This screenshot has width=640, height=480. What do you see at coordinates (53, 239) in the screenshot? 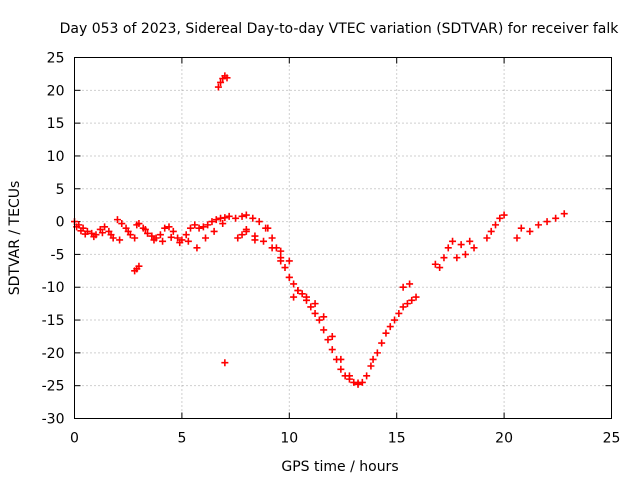
I see `y-tick-labels: 25 20 15 10 5 0 -5 -10 -15 -20 -25 -30` at bounding box center [53, 239].